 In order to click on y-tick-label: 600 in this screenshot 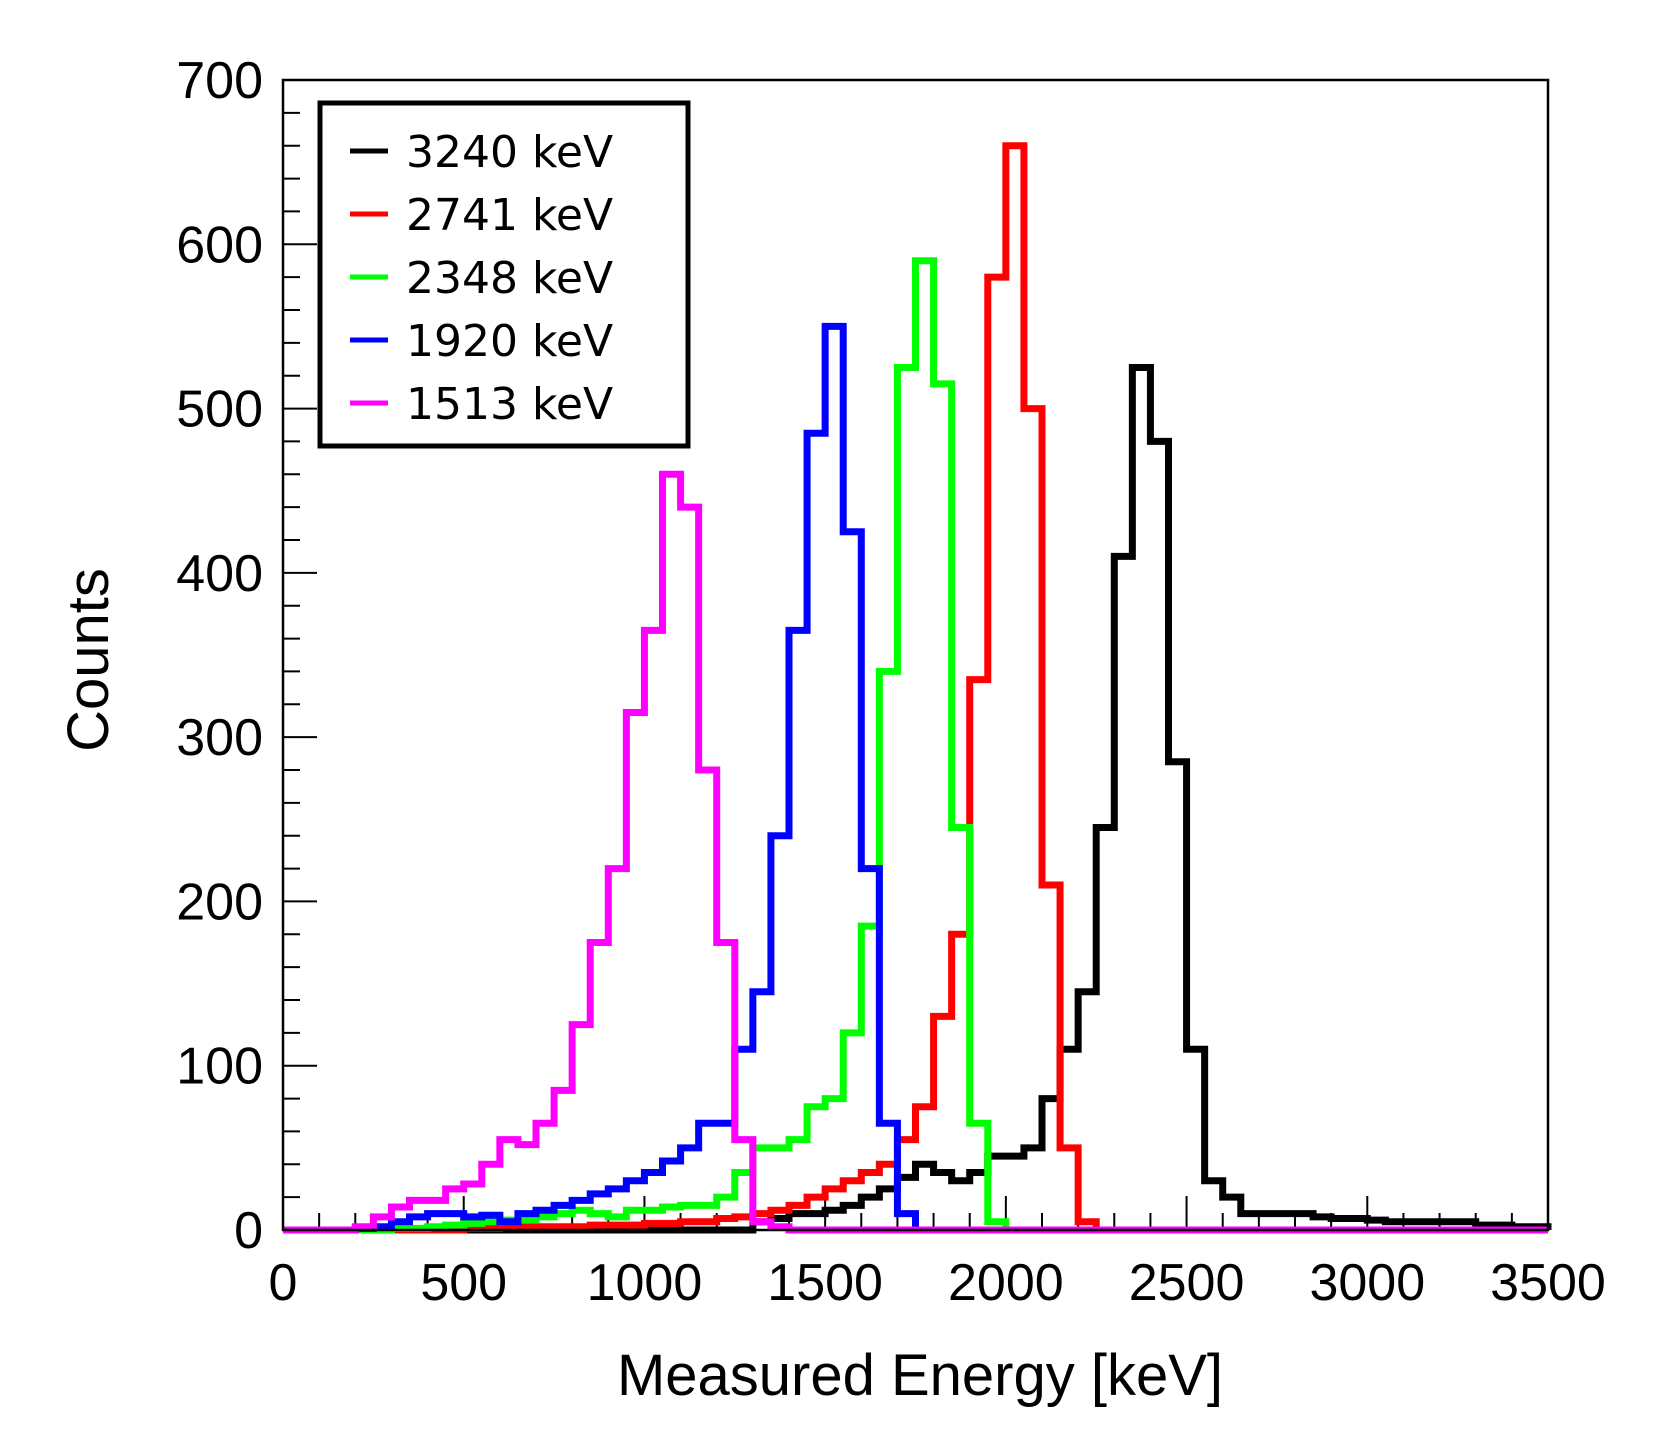, I will do `click(219, 245)`.